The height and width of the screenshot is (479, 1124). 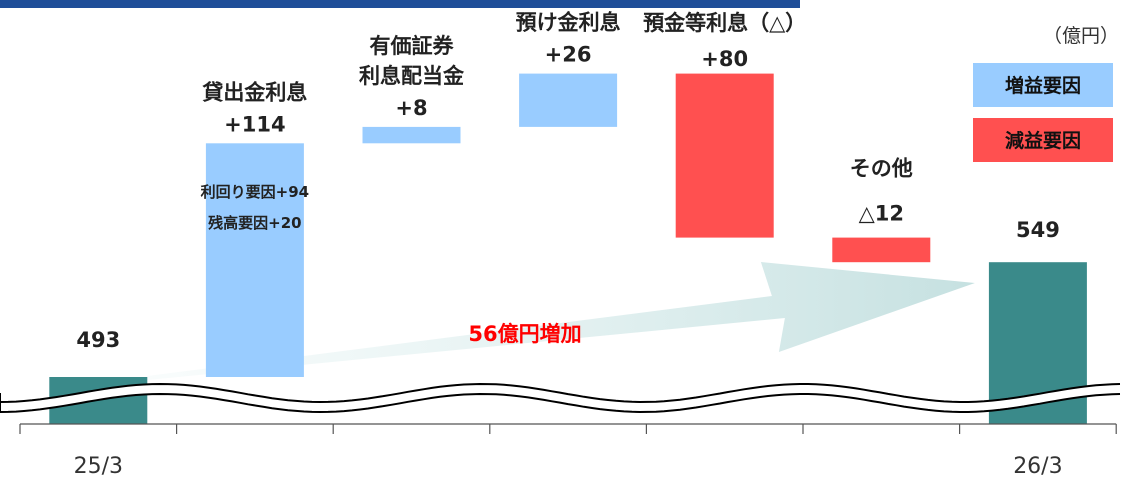 What do you see at coordinates (724, 59) in the screenshot?
I see `step-4-value-label: +80` at bounding box center [724, 59].